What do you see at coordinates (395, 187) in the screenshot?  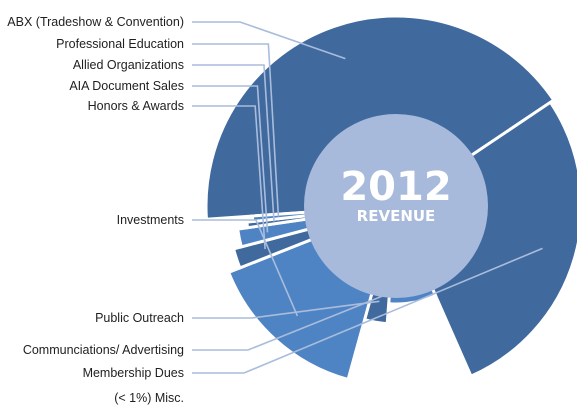 I see `center-year: 2012` at bounding box center [395, 187].